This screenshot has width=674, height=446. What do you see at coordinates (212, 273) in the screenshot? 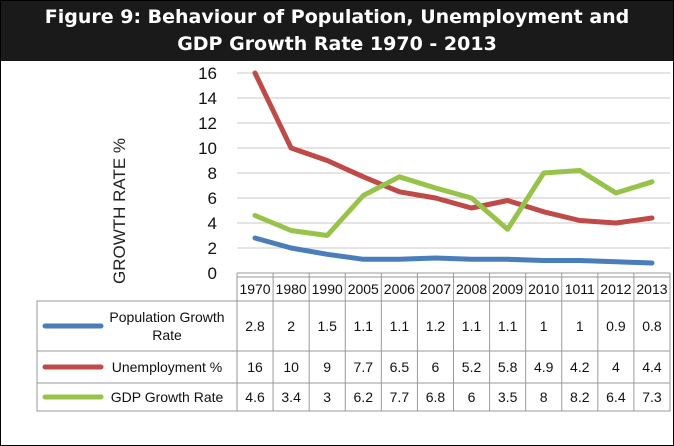
I see `y-tick-label: 0` at bounding box center [212, 273].